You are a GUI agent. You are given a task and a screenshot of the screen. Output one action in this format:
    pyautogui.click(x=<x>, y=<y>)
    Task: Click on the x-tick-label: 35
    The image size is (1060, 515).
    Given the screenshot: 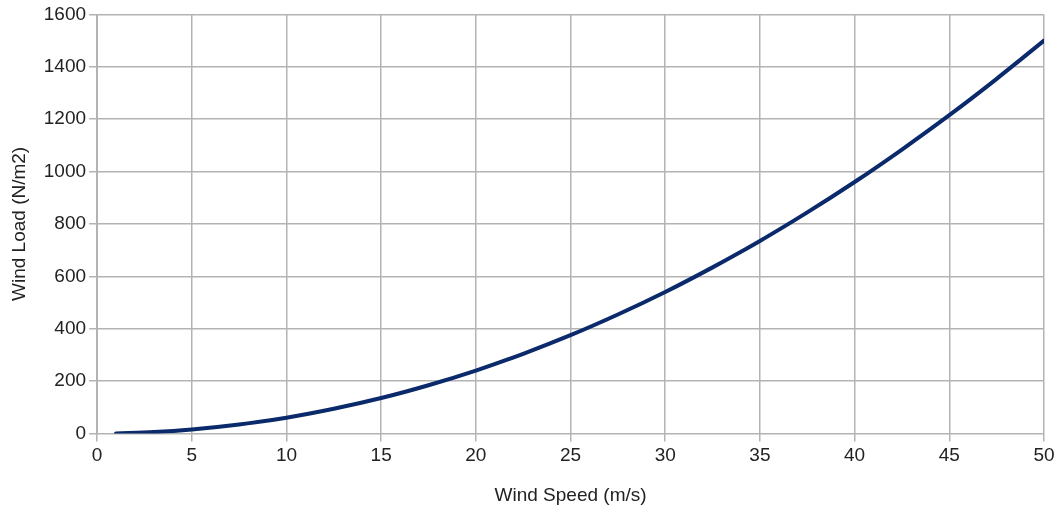 What is the action you would take?
    pyautogui.click(x=760, y=455)
    